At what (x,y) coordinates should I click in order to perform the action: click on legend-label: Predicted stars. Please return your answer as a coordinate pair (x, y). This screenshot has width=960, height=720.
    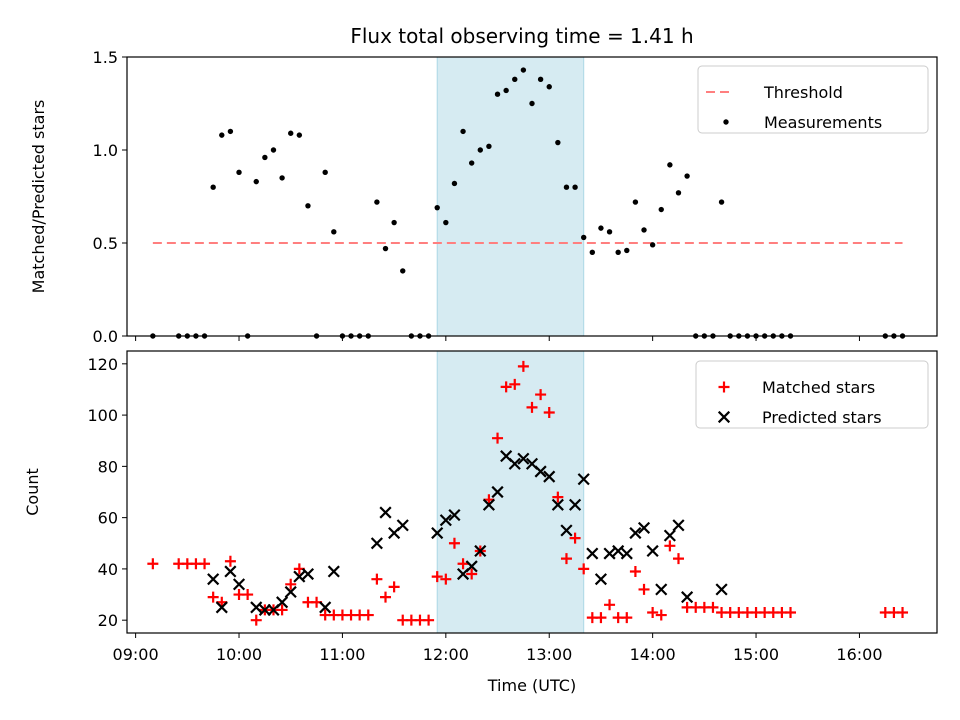
    Looking at the image, I should click on (822, 417).